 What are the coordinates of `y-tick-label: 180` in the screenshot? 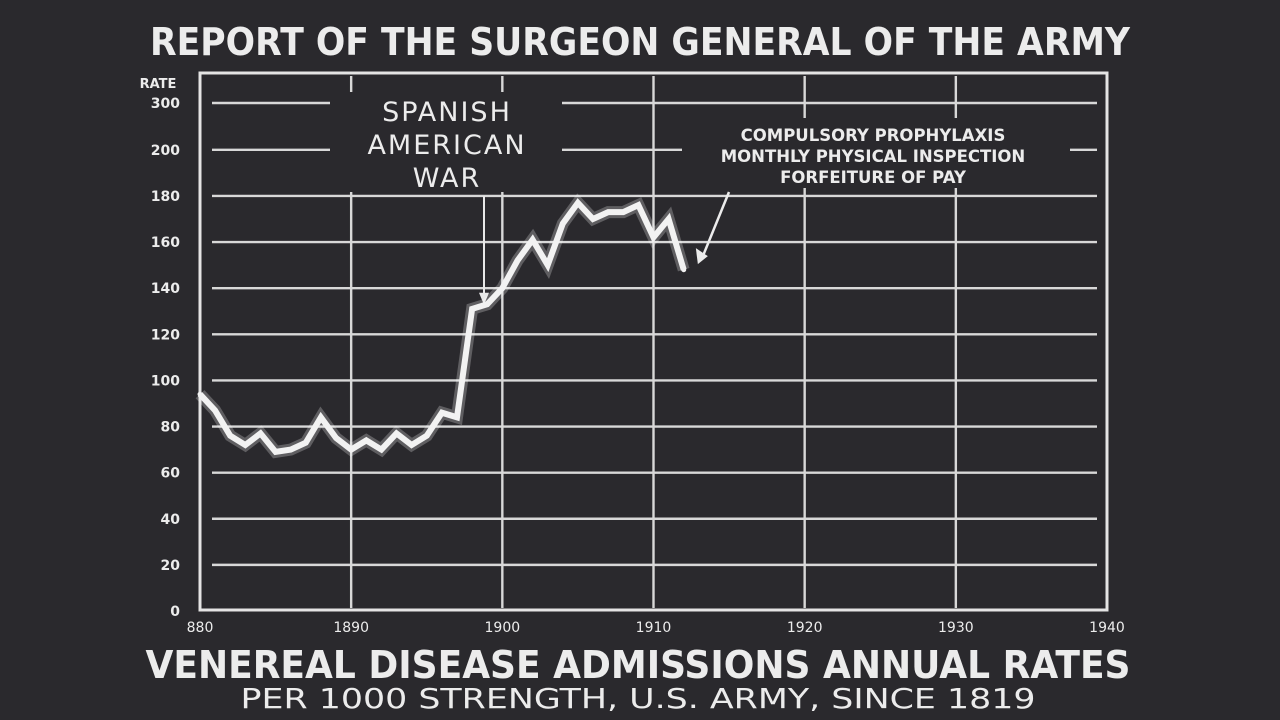 It's located at (165, 197).